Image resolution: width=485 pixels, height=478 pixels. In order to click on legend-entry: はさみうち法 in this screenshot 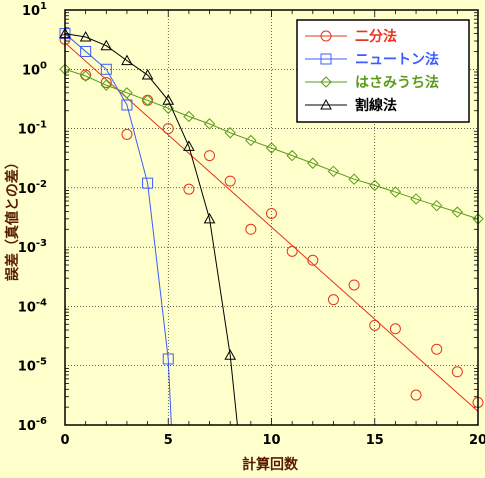, I will do `click(372, 82)`.